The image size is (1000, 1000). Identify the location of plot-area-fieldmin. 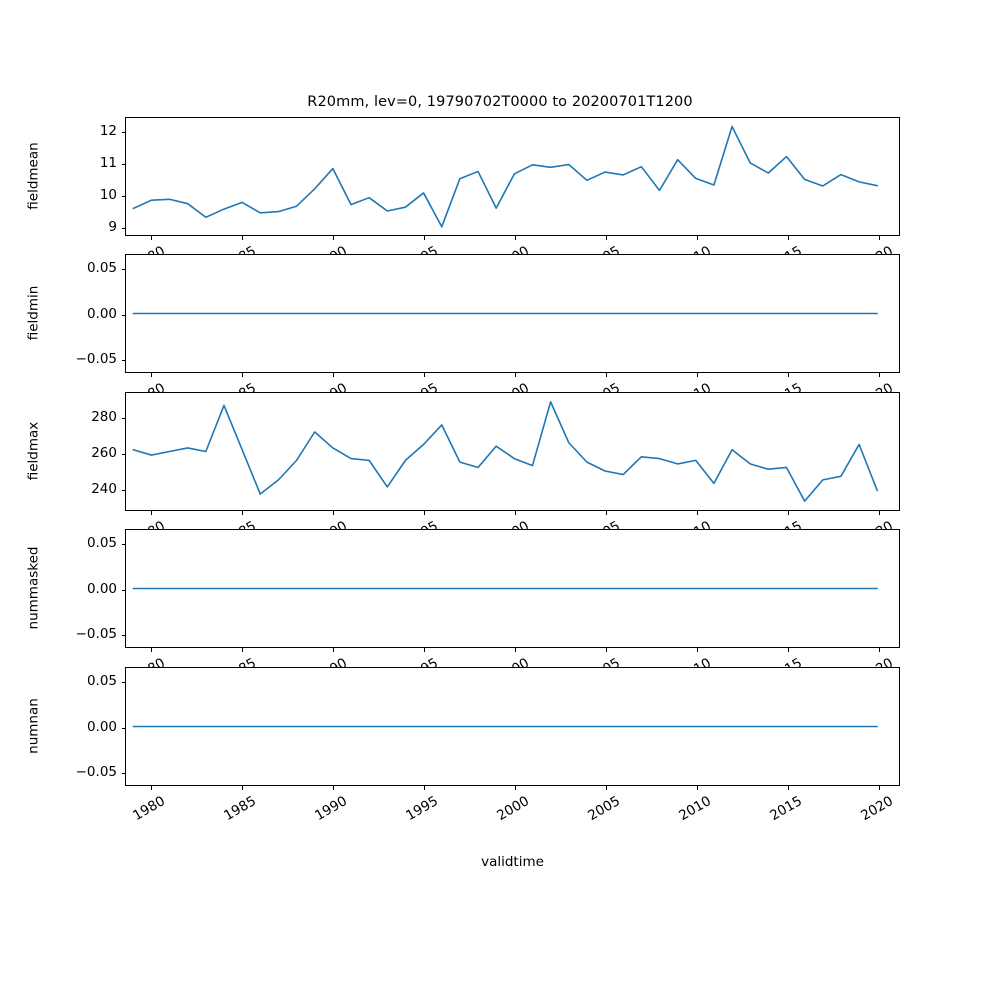
(512, 313).